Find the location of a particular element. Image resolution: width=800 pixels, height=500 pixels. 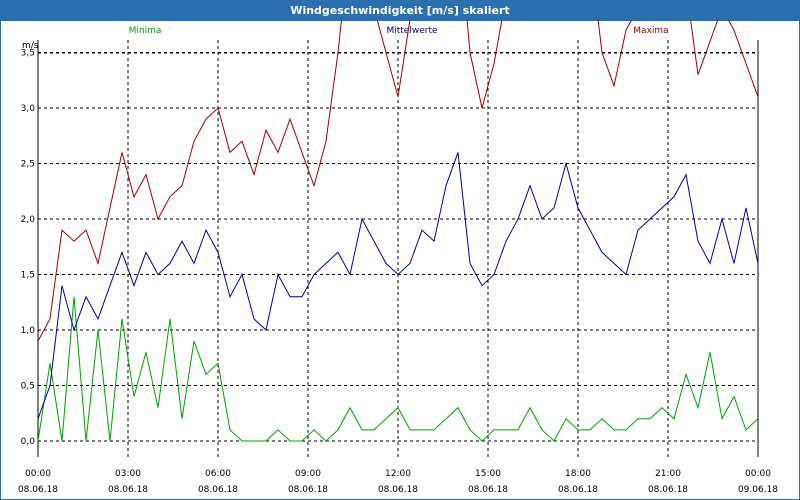

x-tick-date: 09.06.18 is located at coordinates (758, 490).